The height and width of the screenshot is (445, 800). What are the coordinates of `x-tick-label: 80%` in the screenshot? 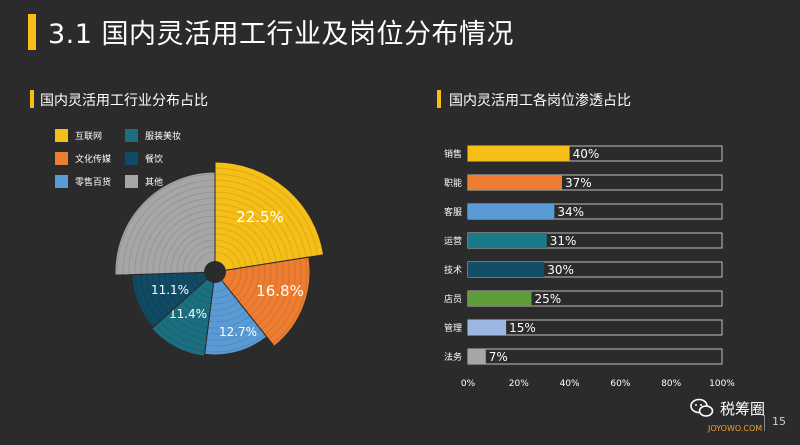 It's located at (671, 384).